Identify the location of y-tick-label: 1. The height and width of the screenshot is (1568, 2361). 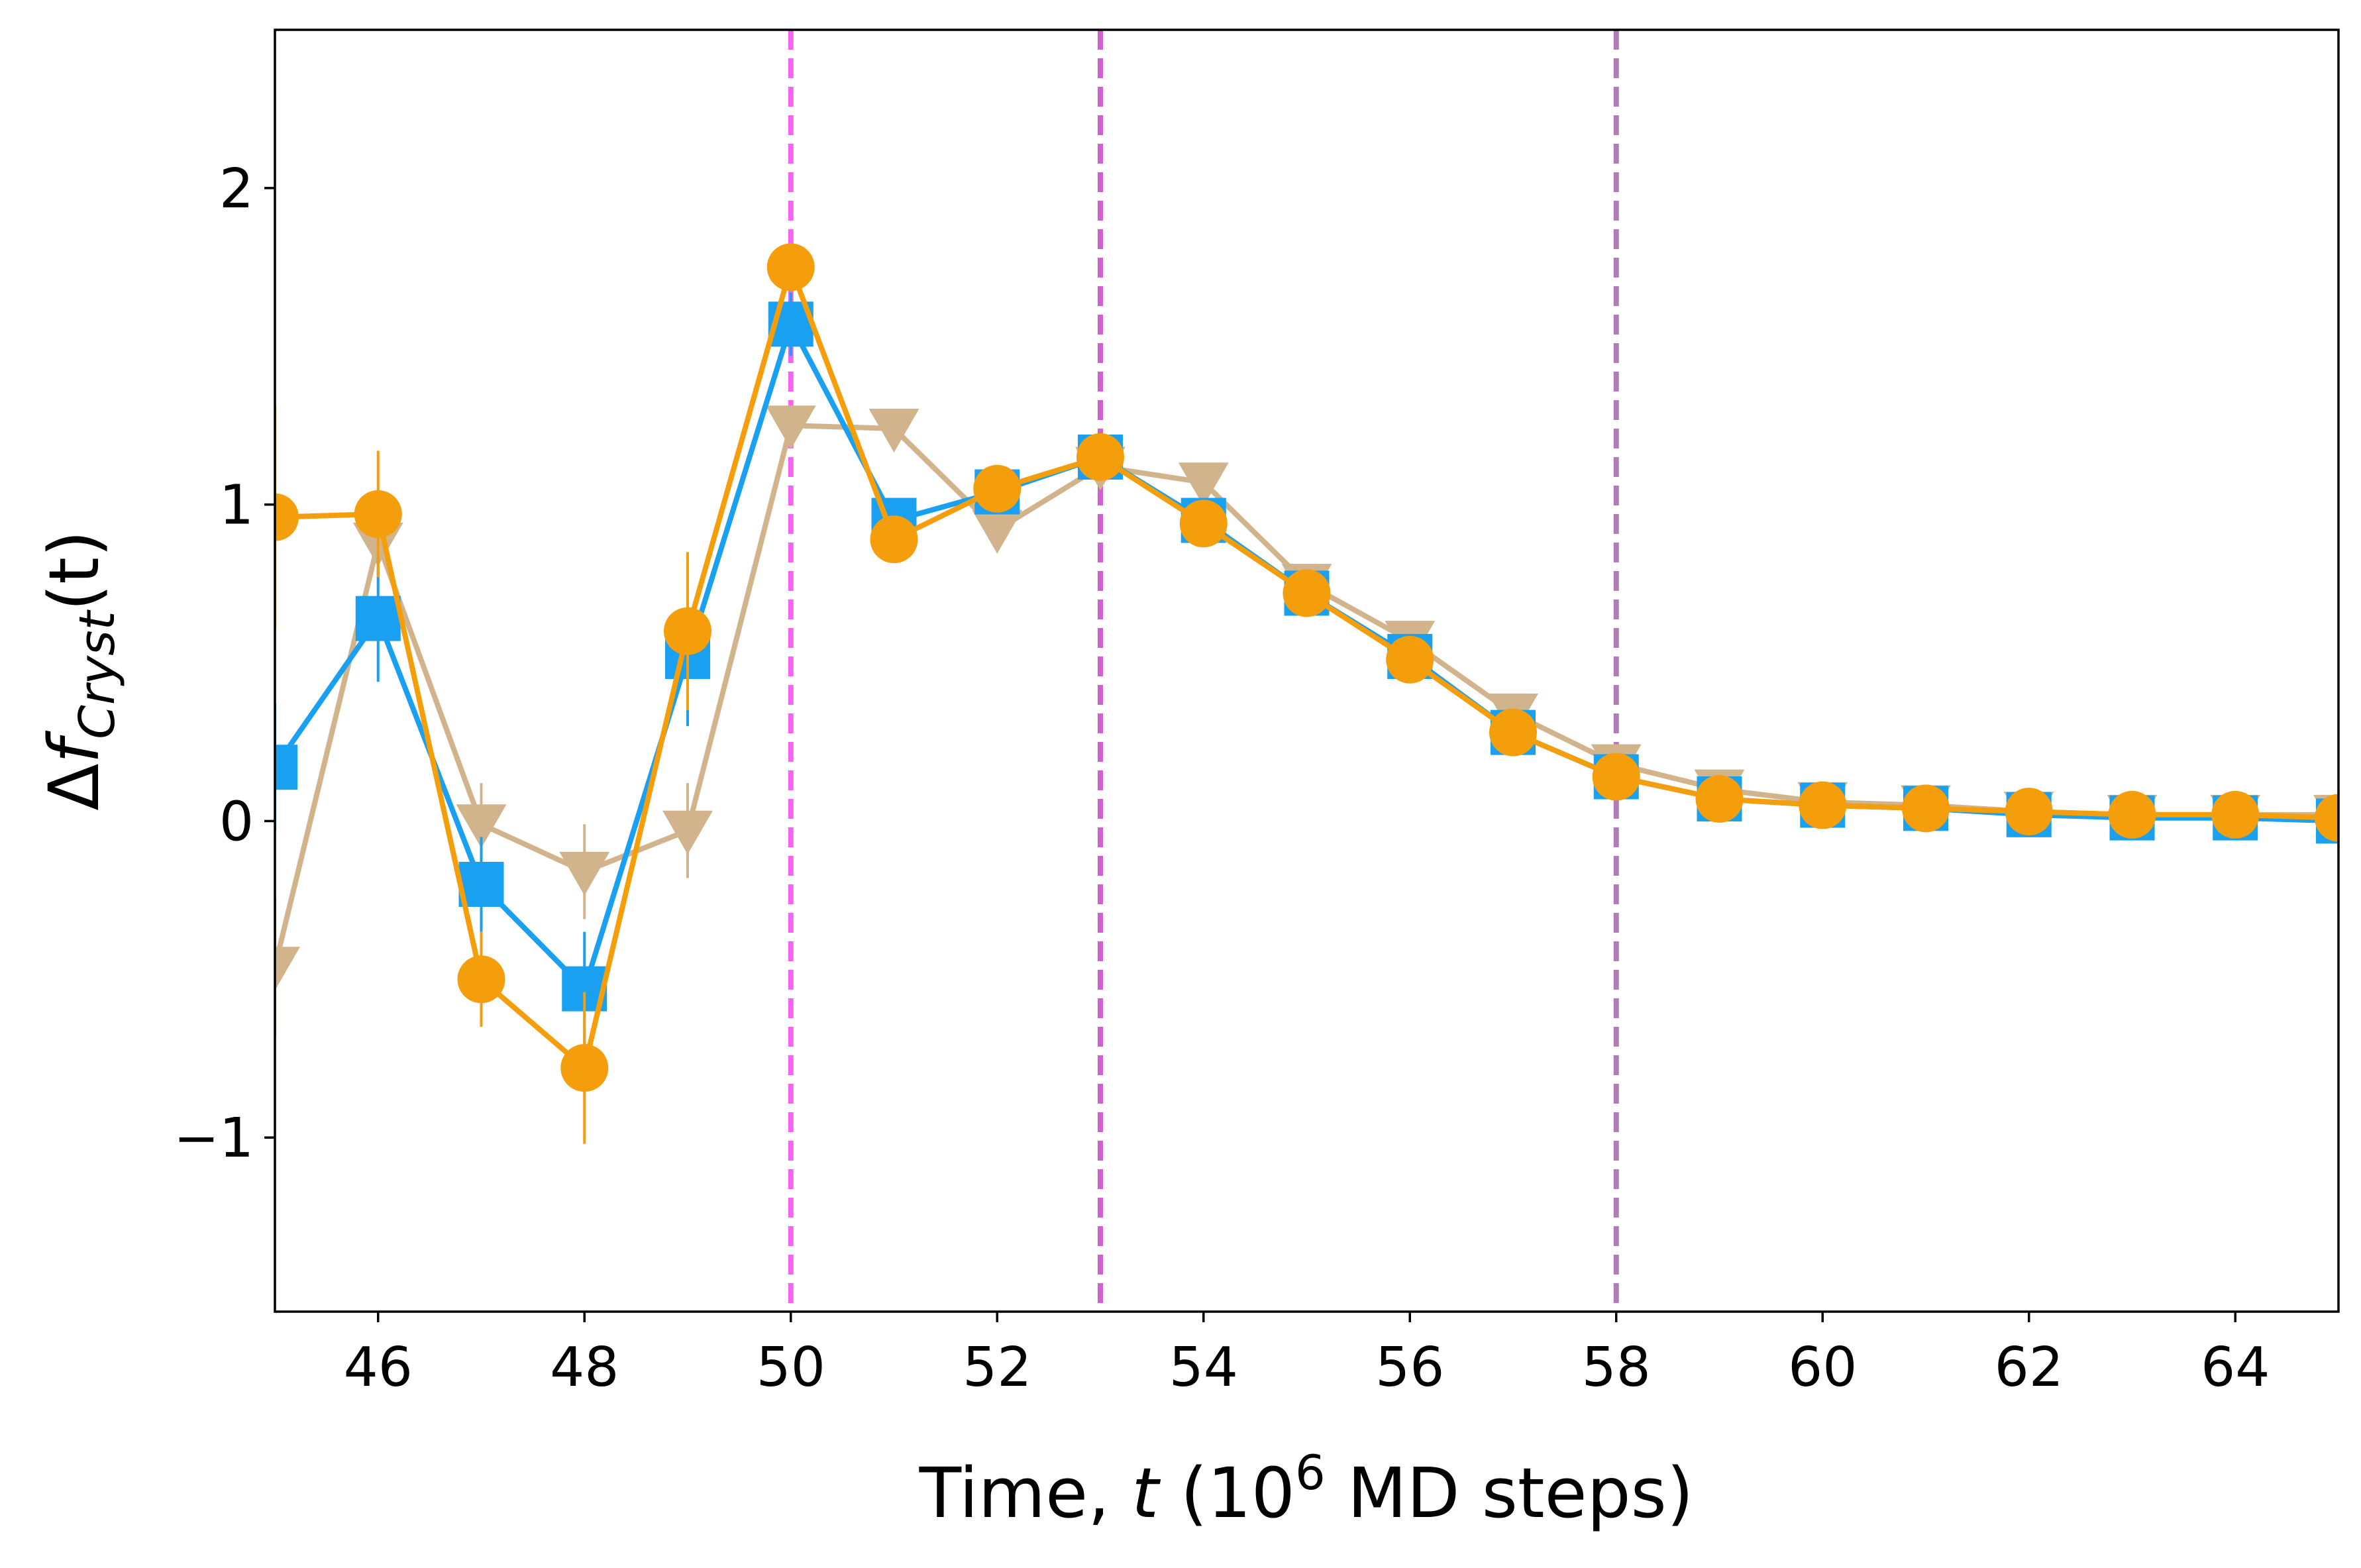
(236, 505).